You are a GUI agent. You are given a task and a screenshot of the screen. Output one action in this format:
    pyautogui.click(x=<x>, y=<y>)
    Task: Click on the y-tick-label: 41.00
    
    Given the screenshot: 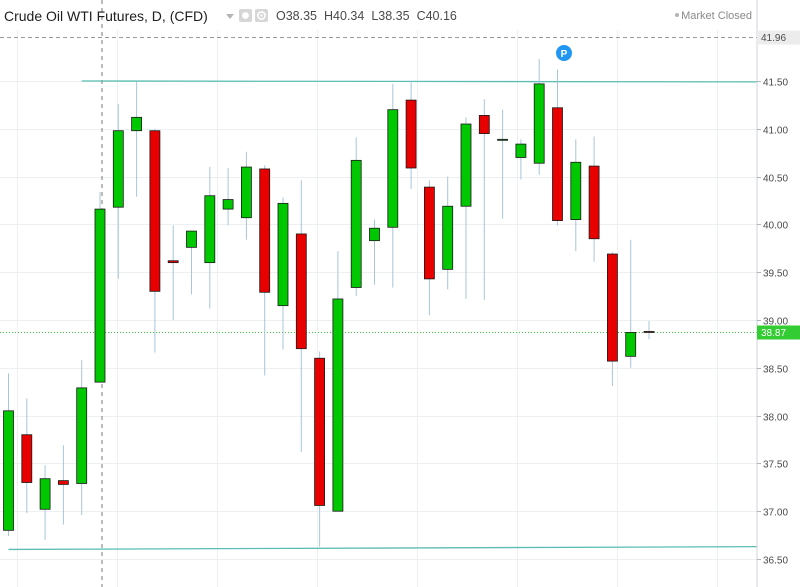 What is the action you would take?
    pyautogui.click(x=775, y=131)
    